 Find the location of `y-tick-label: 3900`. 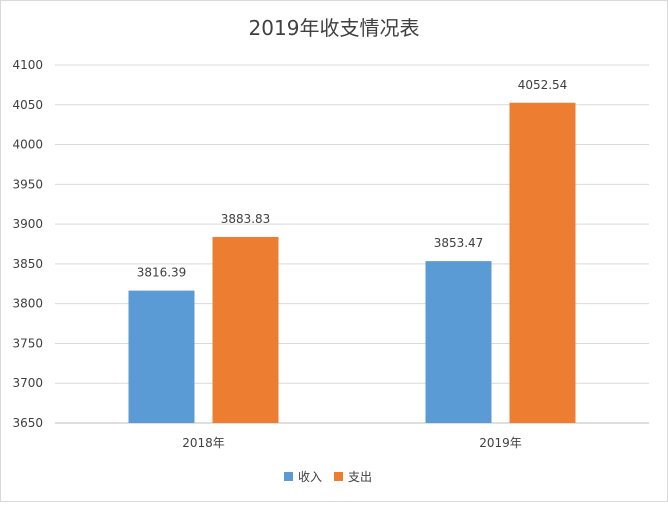

y-tick-label: 3900 is located at coordinates (27, 224).